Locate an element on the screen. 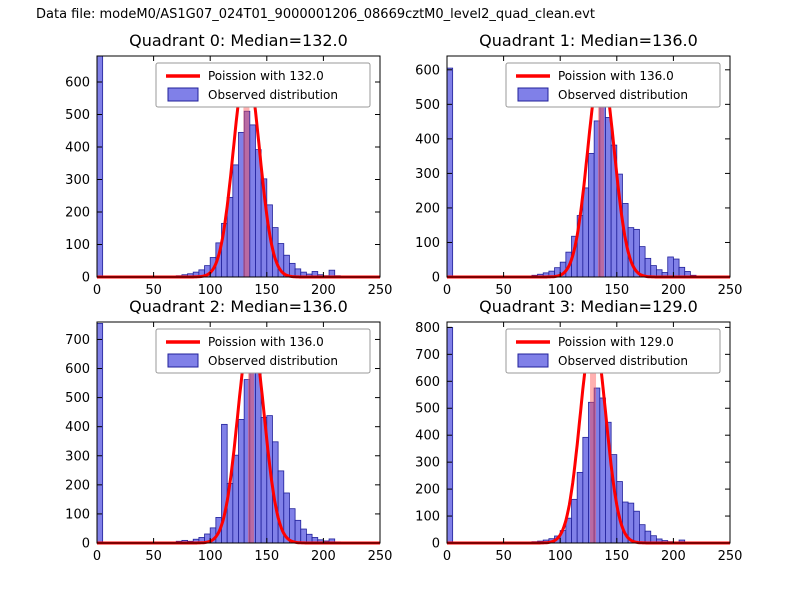 This screenshot has height=600, width=800. subplot-title-quadrant-2: Quadrant 2: Median=136.0 is located at coordinates (238, 306).